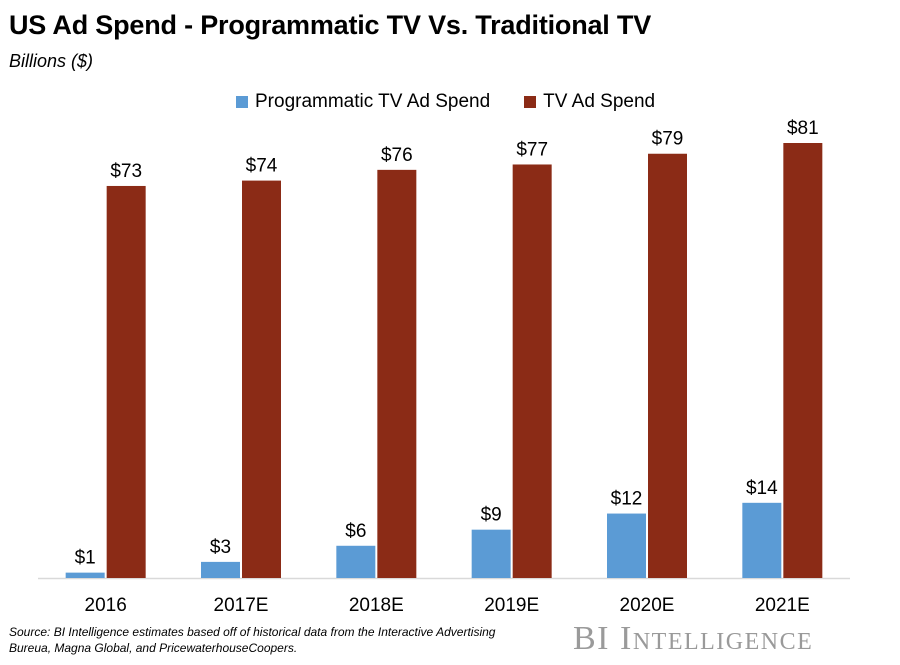 The height and width of the screenshot is (665, 900). Describe the element at coordinates (668, 139) in the screenshot. I see `data-label-tv: $79` at that location.